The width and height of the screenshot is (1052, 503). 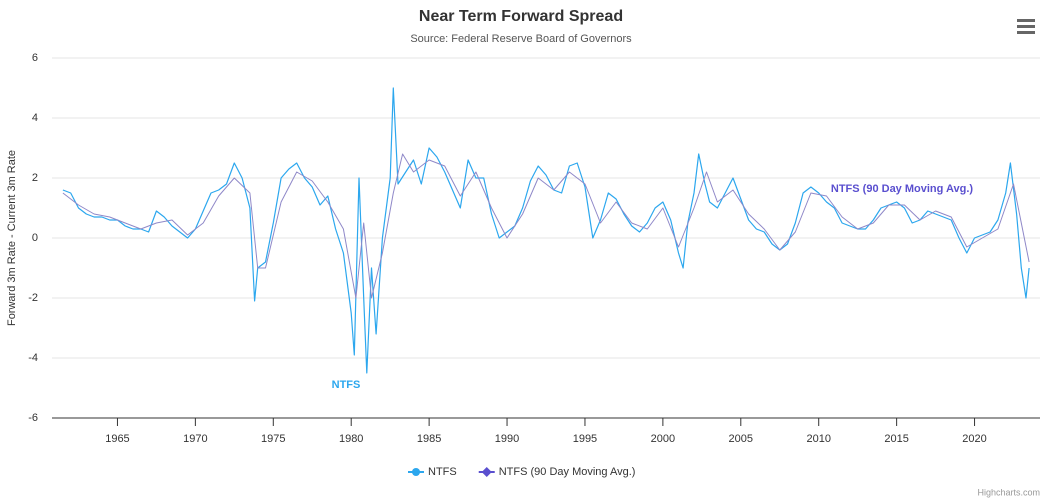 I want to click on y-tick-label: 2, so click(x=35, y=178).